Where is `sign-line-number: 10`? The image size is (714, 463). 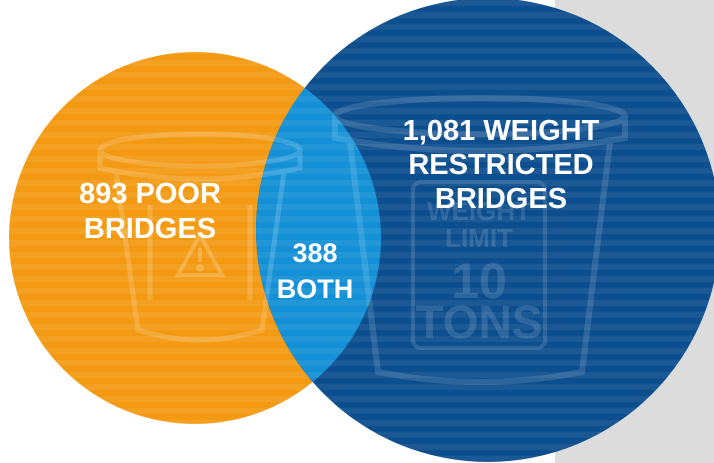
sign-line-number: 10 is located at coordinates (479, 281).